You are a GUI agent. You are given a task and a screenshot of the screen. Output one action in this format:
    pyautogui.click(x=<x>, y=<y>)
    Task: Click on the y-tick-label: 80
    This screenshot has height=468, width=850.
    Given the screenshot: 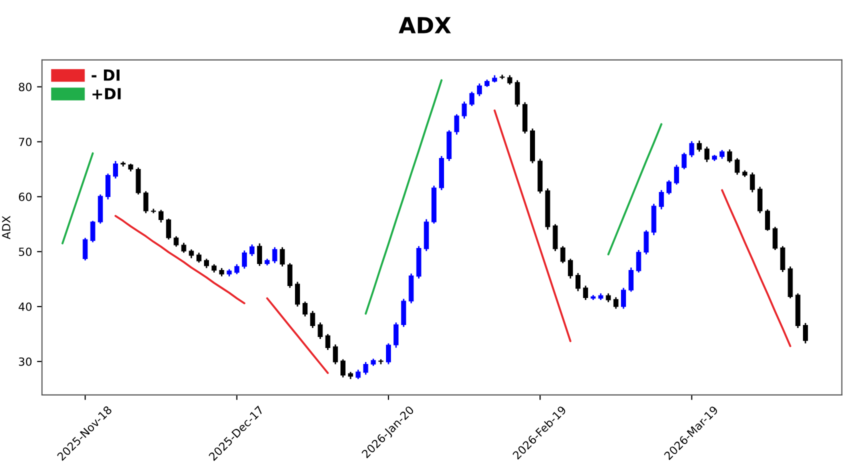 What is the action you would take?
    pyautogui.click(x=25, y=87)
    